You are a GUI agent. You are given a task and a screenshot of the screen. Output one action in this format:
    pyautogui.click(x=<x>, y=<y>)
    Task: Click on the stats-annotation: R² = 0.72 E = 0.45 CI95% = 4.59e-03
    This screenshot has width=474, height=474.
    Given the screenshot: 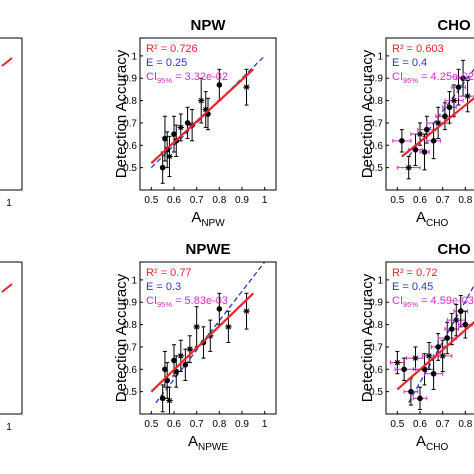 What is the action you would take?
    pyautogui.click(x=433, y=288)
    